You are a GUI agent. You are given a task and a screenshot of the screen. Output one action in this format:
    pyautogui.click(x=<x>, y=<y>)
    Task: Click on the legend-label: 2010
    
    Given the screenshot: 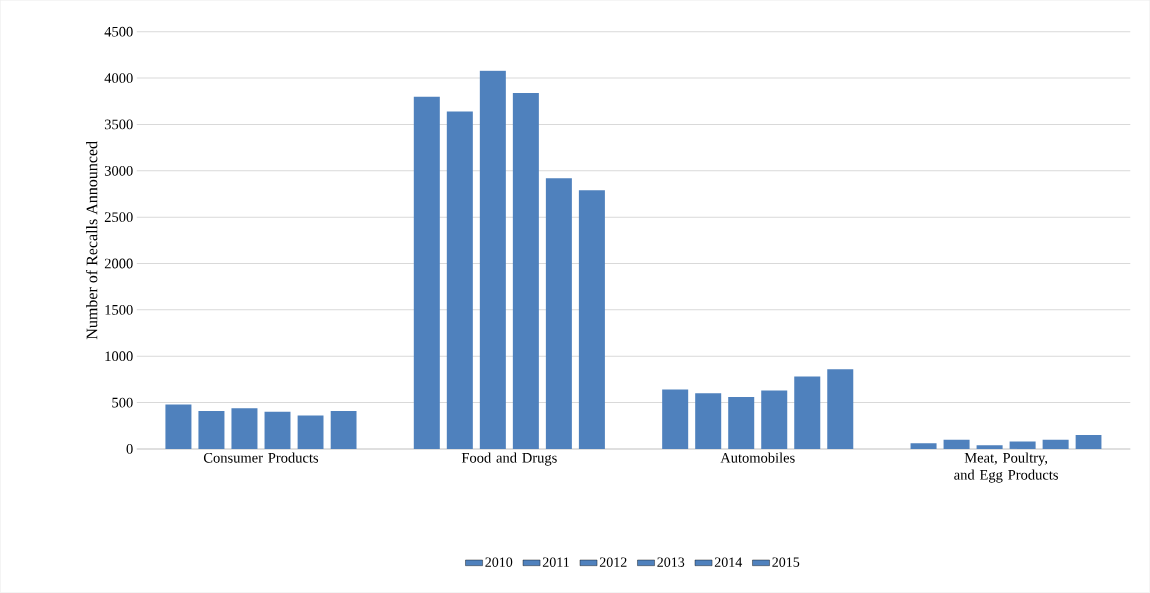 What is the action you would take?
    pyautogui.click(x=499, y=562)
    